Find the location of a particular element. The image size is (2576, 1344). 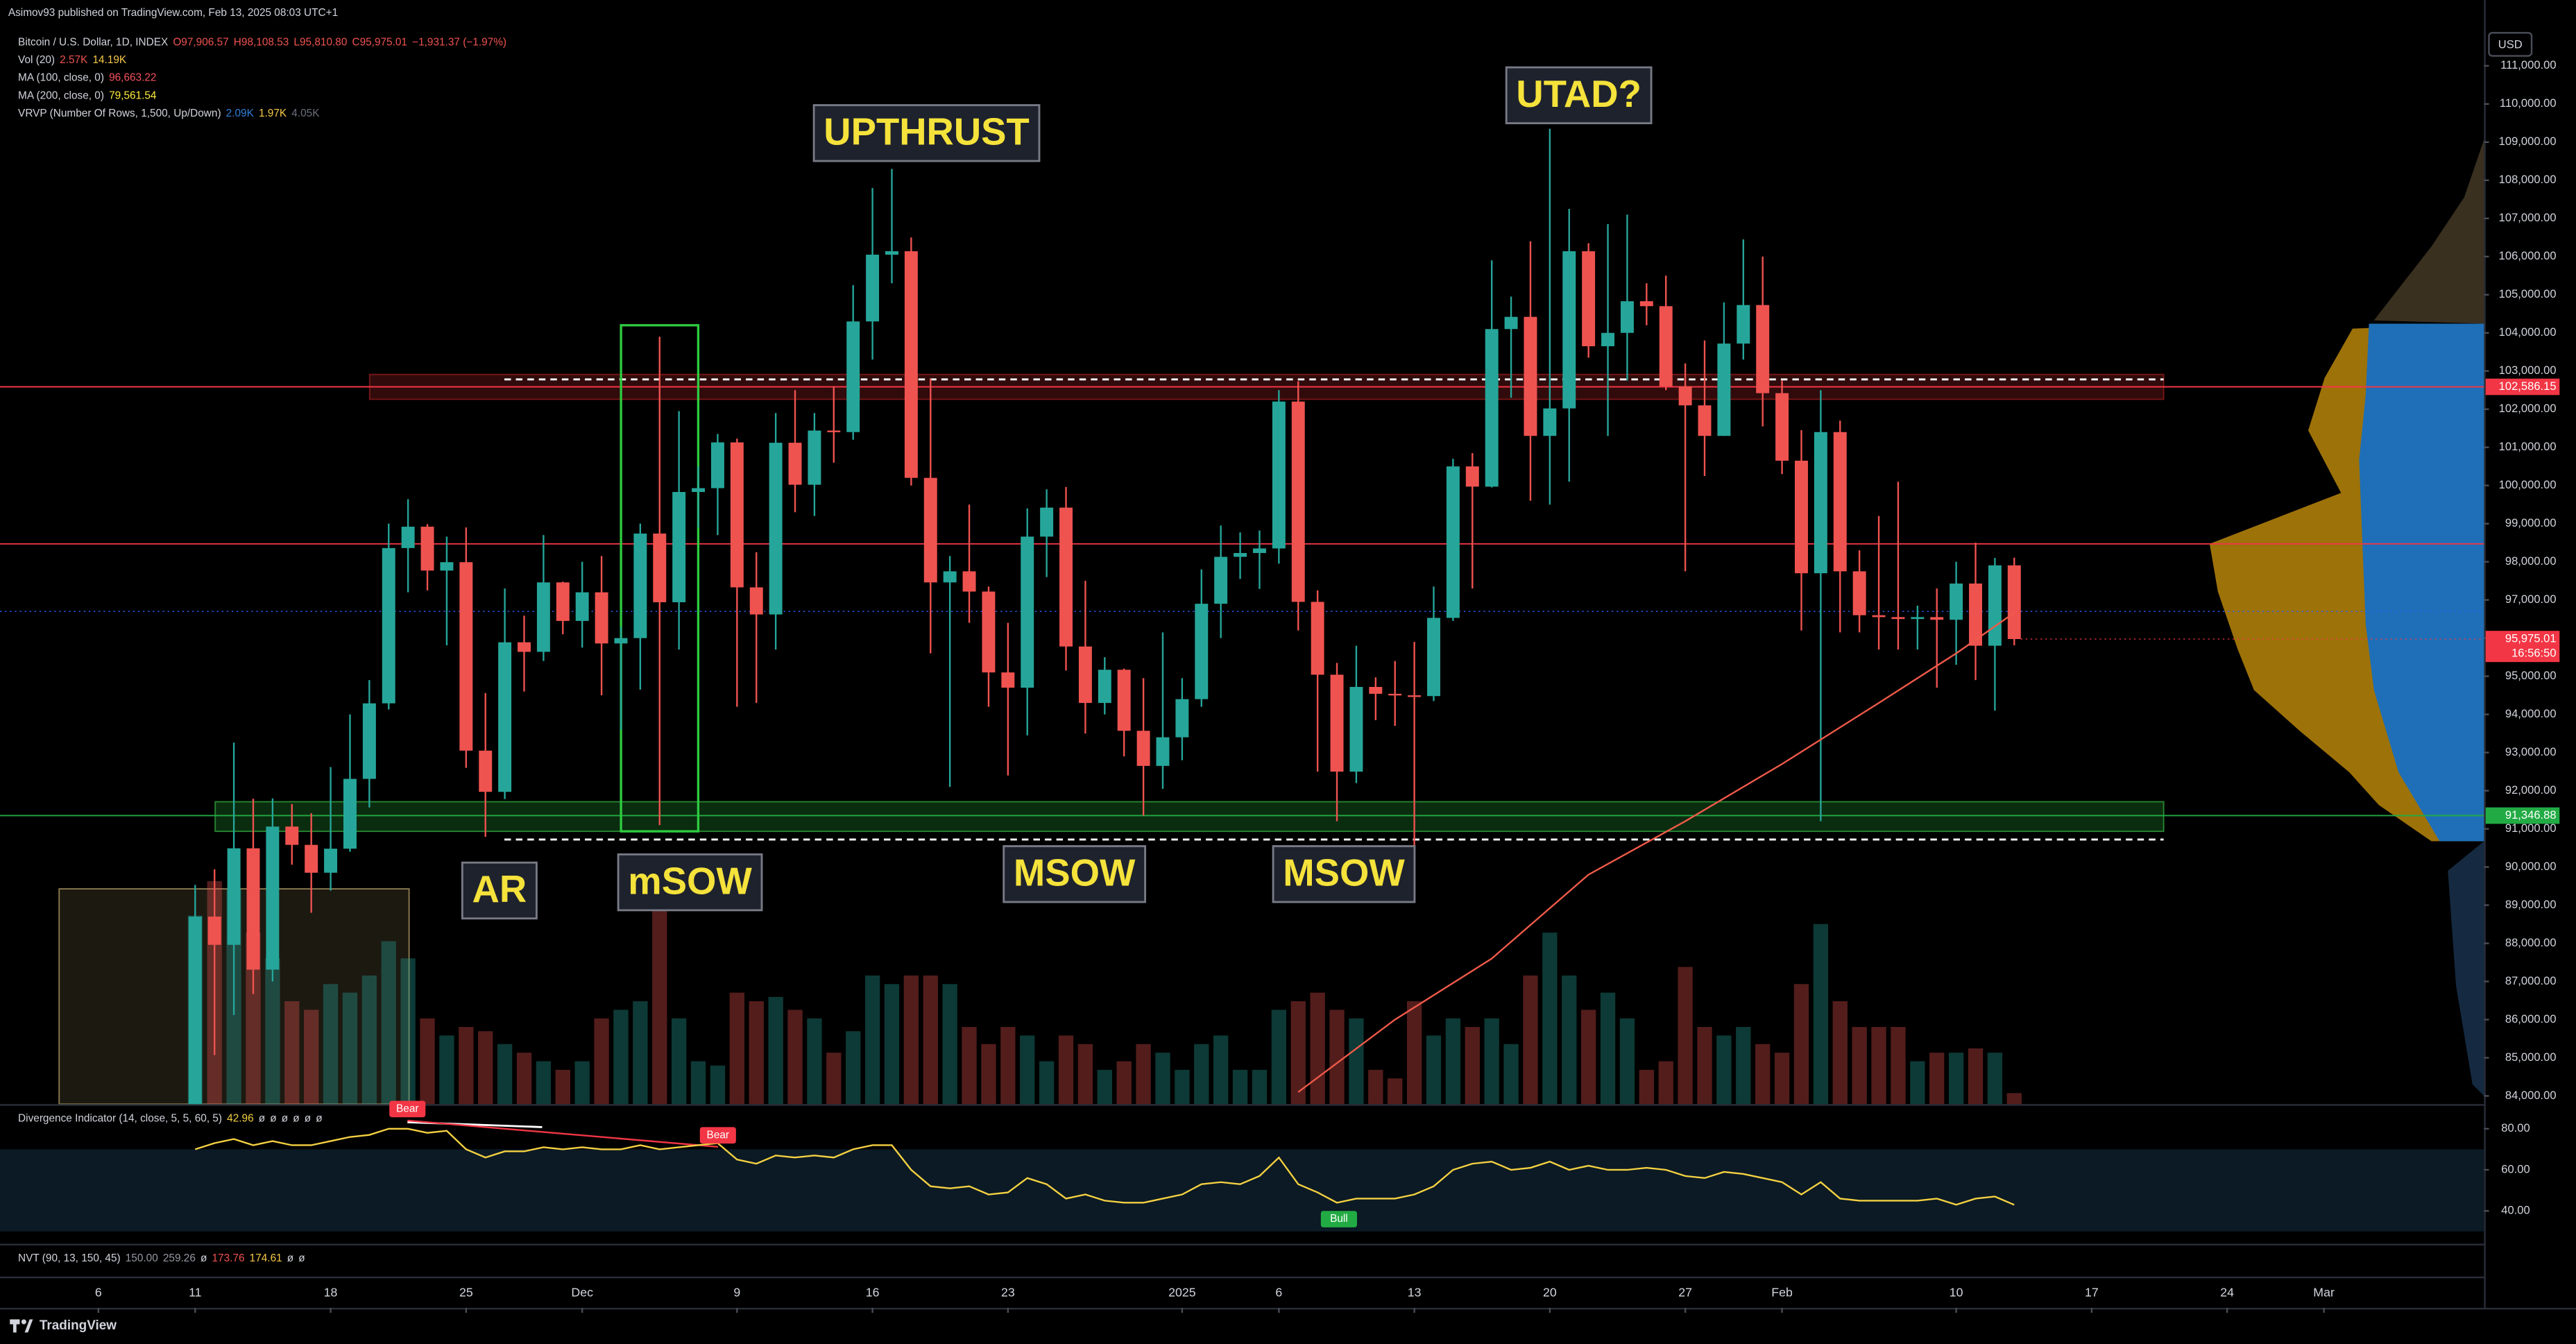

legend-line: MA (200, close, 0) 79,561.54 is located at coordinates (87, 95).